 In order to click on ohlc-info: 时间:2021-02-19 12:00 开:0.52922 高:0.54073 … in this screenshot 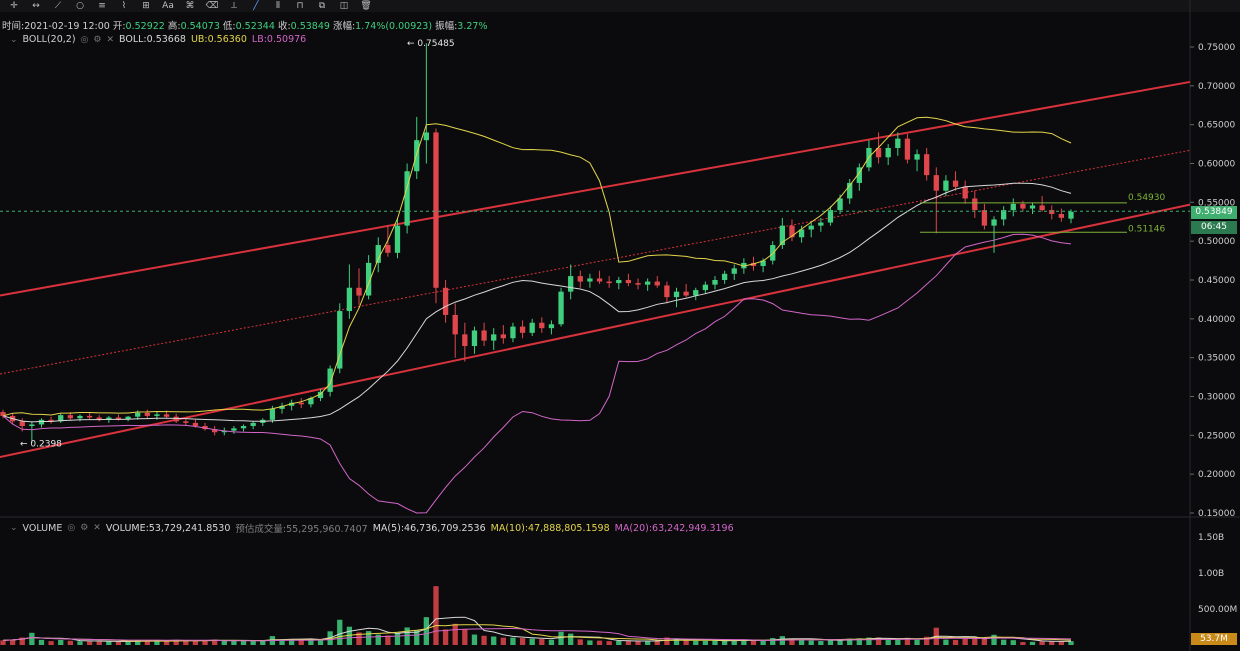, I will do `click(244, 25)`.